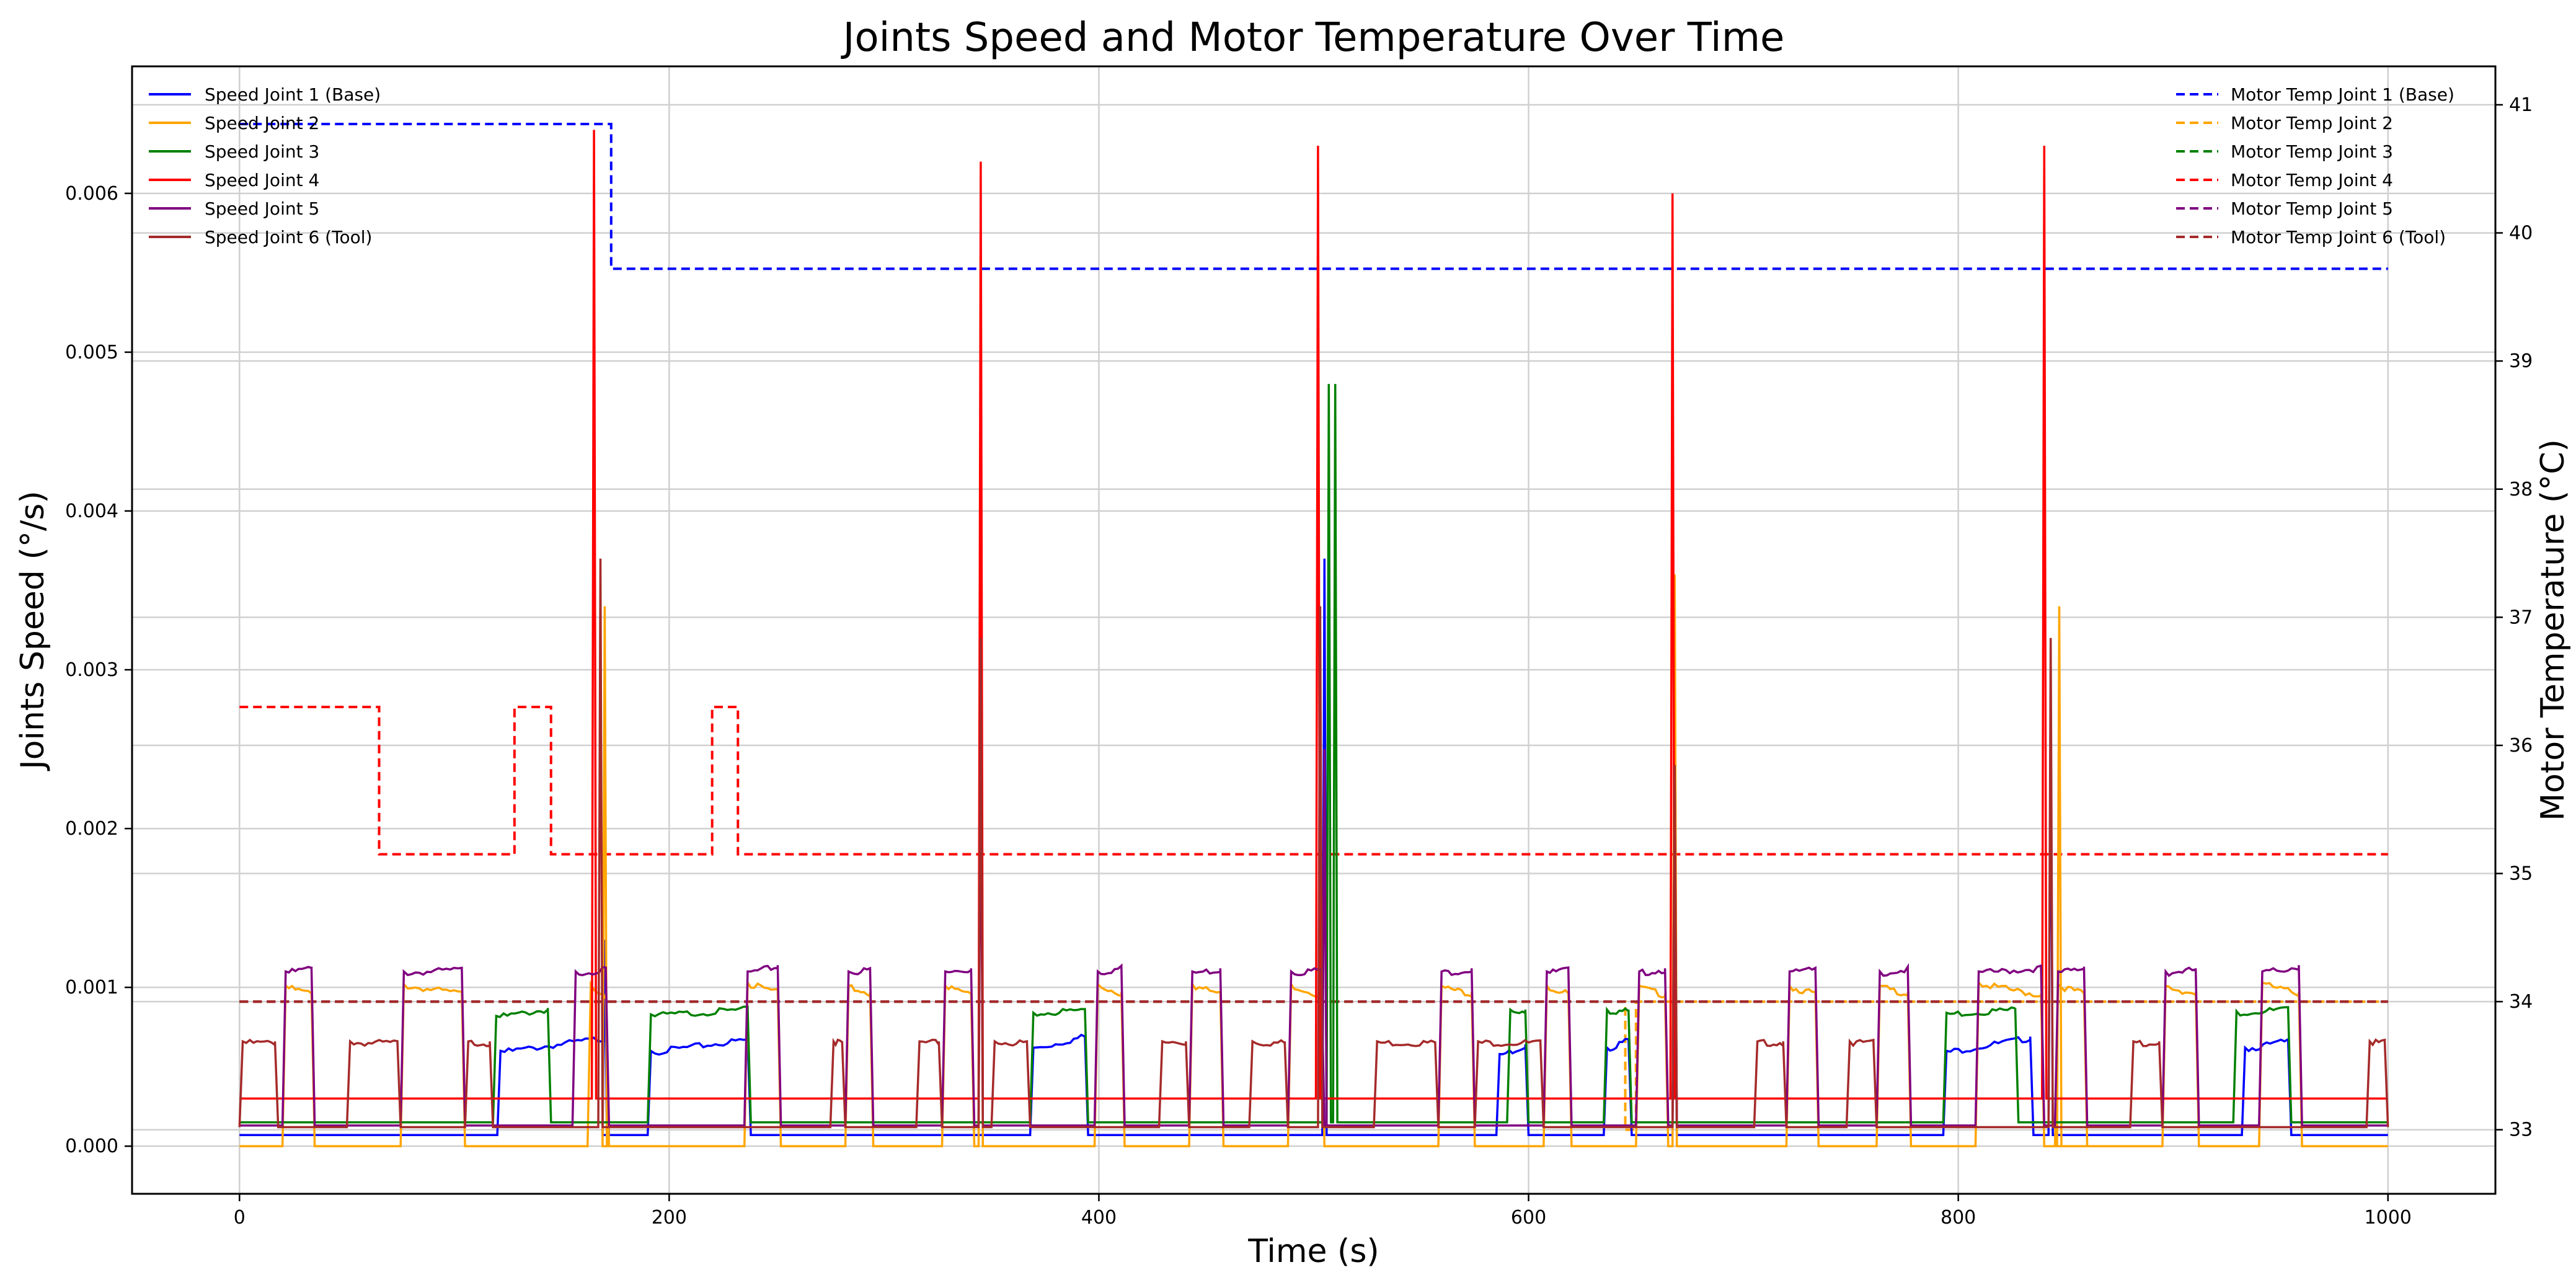 The width and height of the screenshot is (2576, 1280). What do you see at coordinates (2338, 237) in the screenshot?
I see `legend-label: Motor Temp Joint 6 (Tool)` at bounding box center [2338, 237].